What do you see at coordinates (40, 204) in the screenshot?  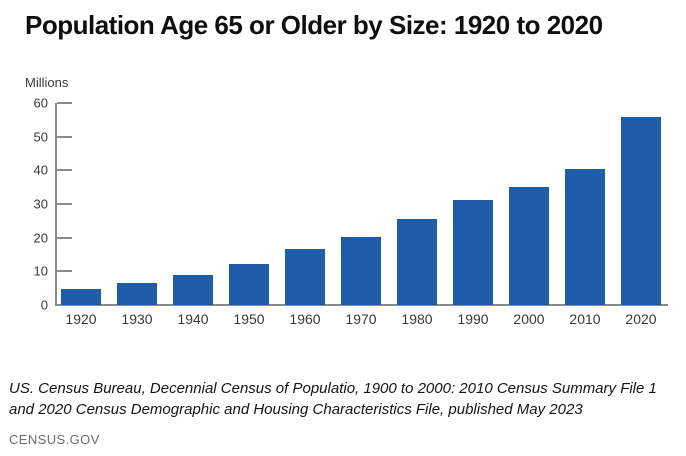 I see `y-tick-label-30: 30` at bounding box center [40, 204].